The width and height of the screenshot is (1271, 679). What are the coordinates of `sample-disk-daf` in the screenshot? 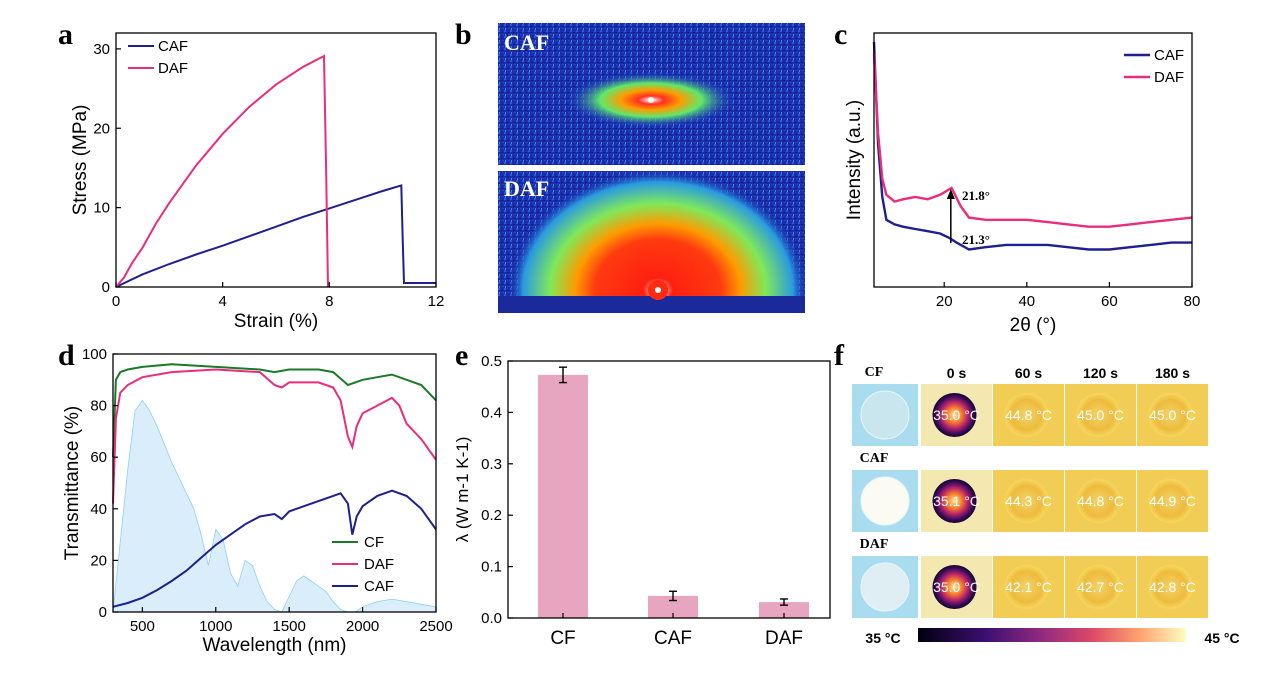 It's located at (885, 587).